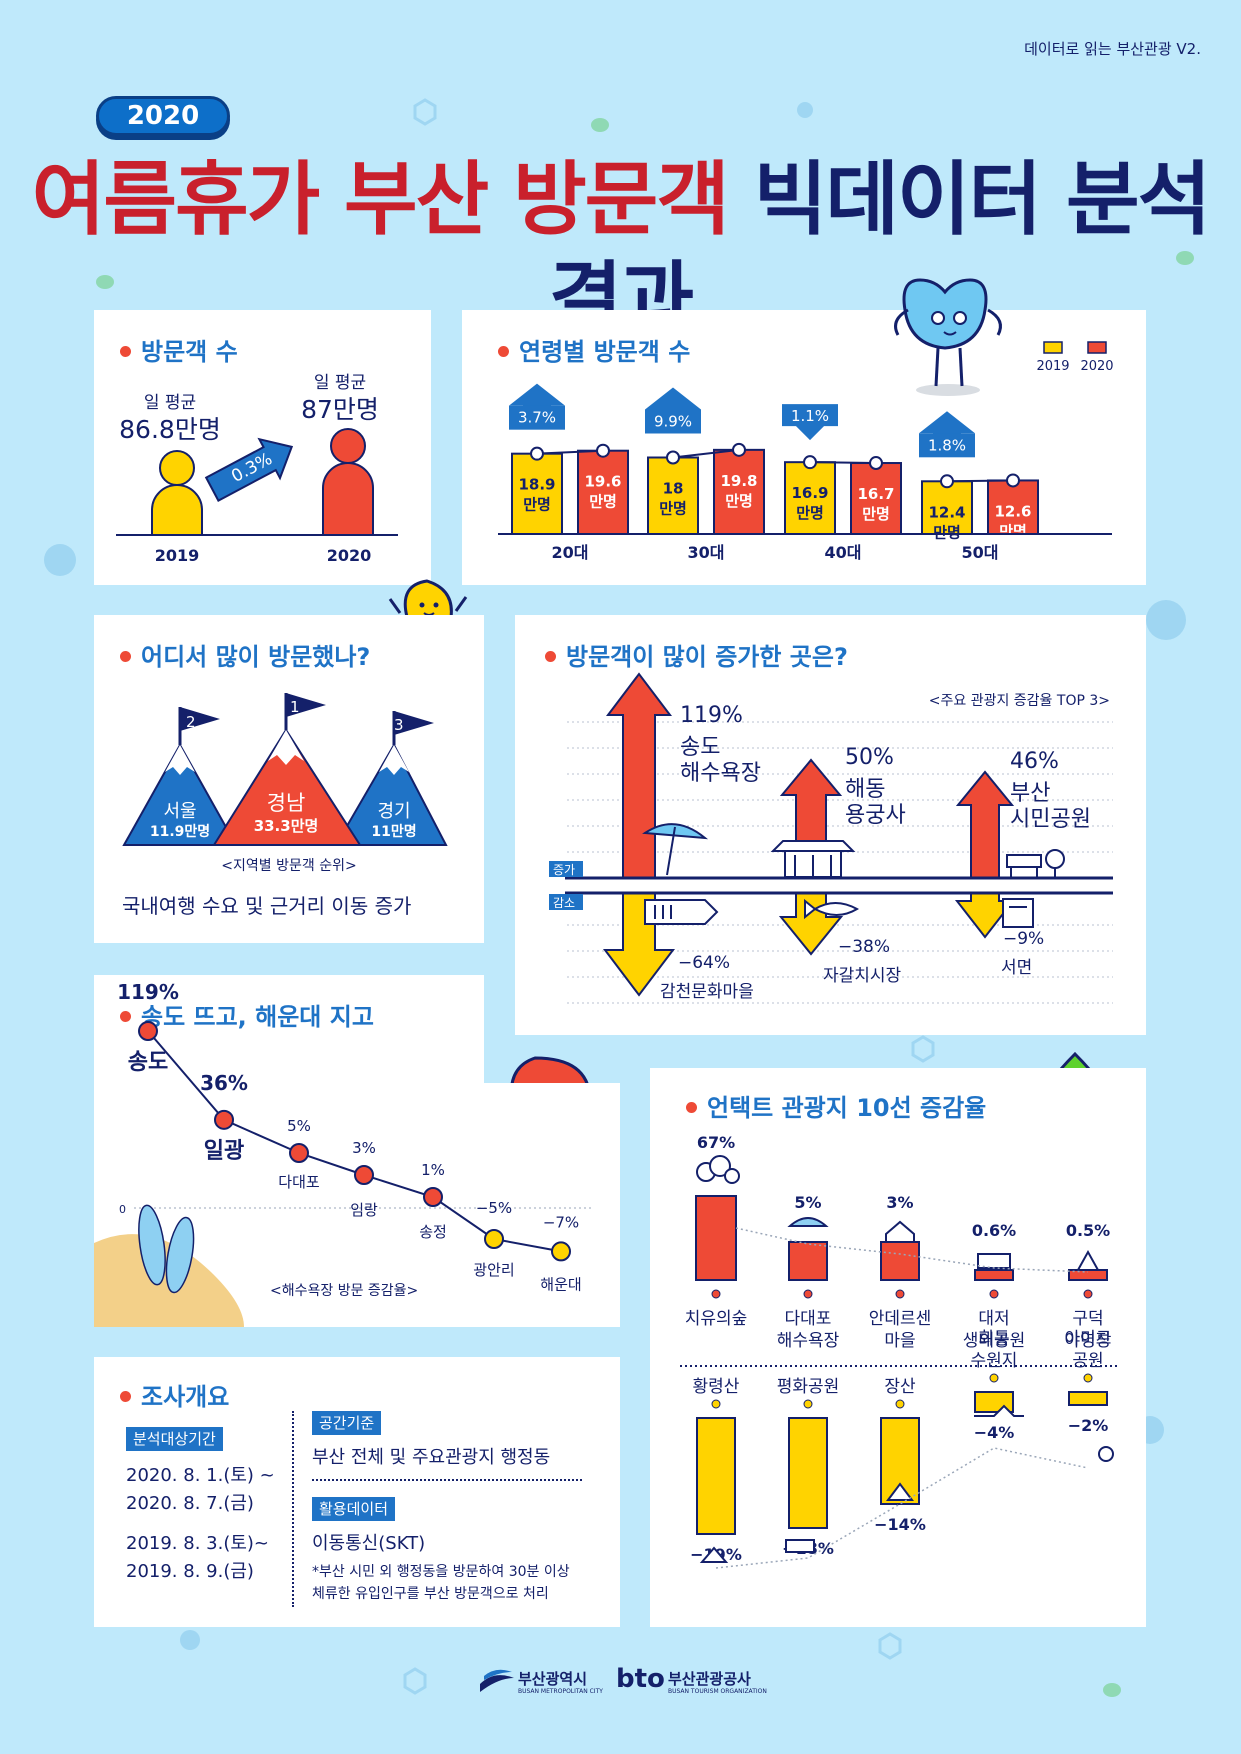 The width and height of the screenshot is (1241, 1754). I want to click on beach-title: 송도 뜨고, 해운대 지고, so click(247, 1014).